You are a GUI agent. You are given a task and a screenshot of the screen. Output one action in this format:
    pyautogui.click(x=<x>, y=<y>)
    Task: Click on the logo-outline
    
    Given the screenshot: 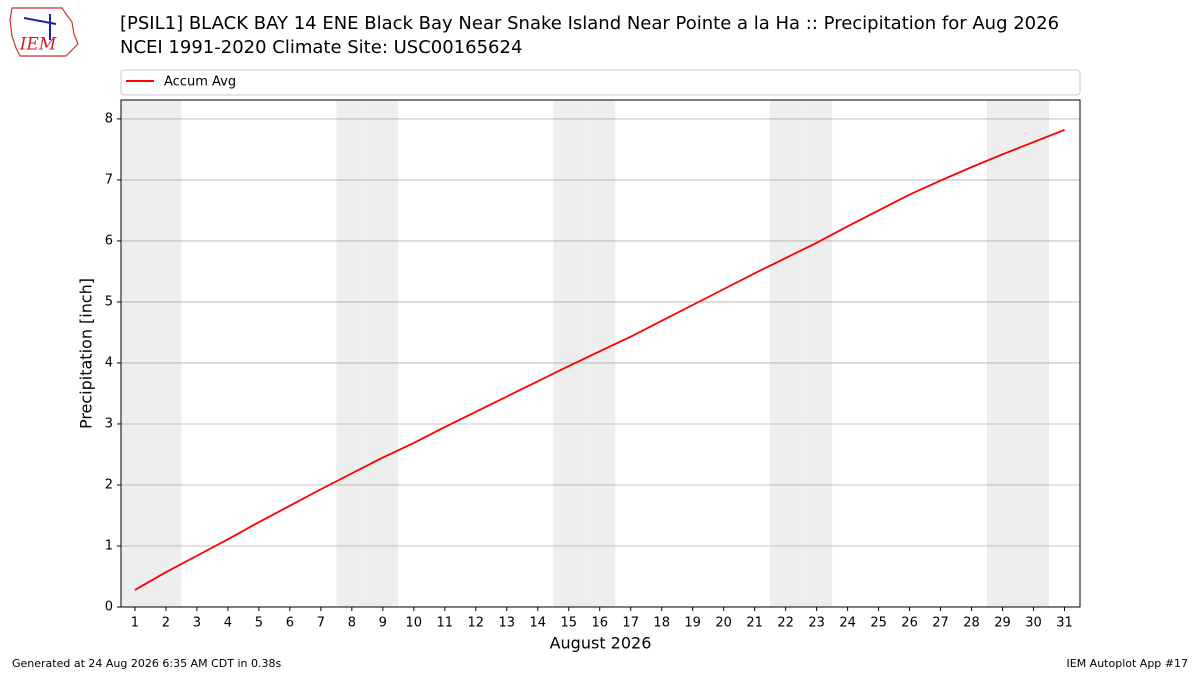 What is the action you would take?
    pyautogui.click(x=44, y=32)
    